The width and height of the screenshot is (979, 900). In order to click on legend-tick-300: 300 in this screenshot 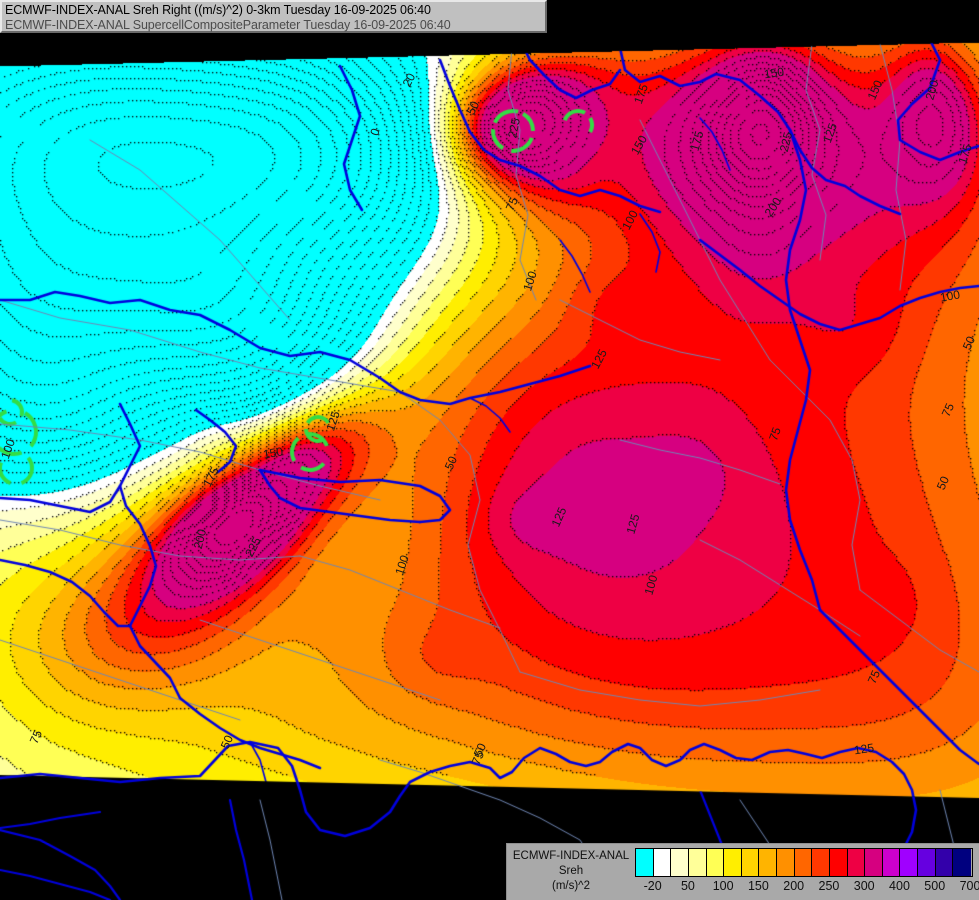, I will do `click(864, 886)`.